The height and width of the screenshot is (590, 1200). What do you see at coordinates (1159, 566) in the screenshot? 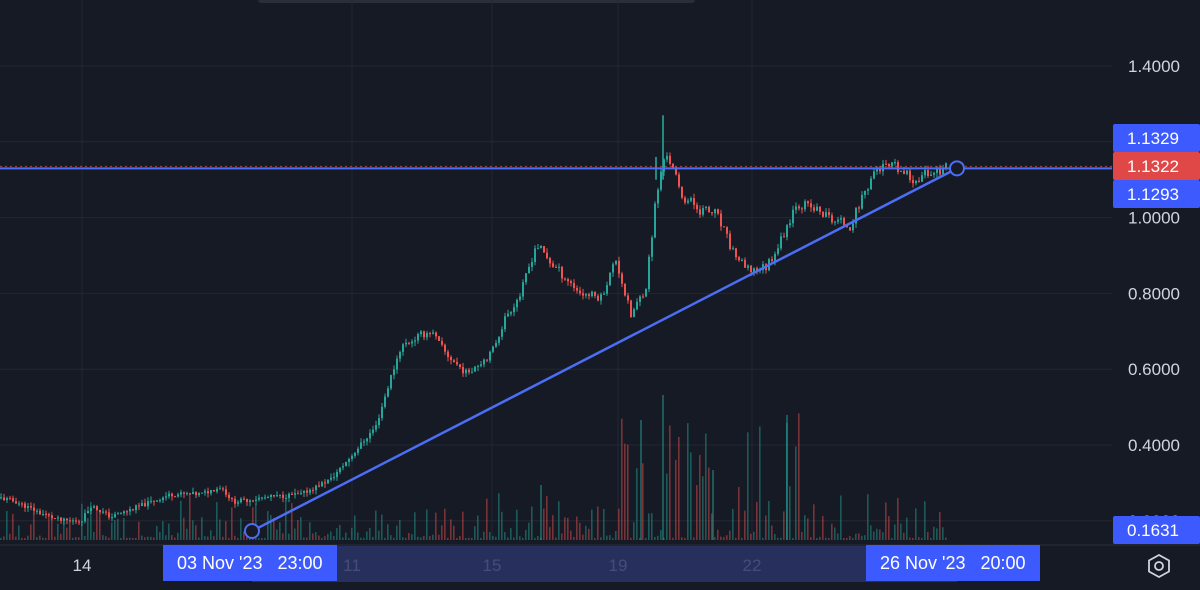
I see `gear-icon` at bounding box center [1159, 566].